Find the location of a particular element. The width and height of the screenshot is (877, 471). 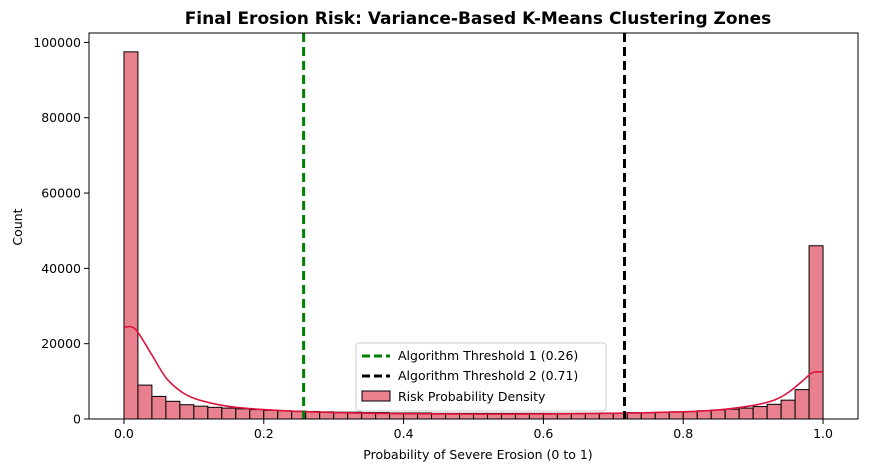

y-axis-label: Count is located at coordinates (17, 226).